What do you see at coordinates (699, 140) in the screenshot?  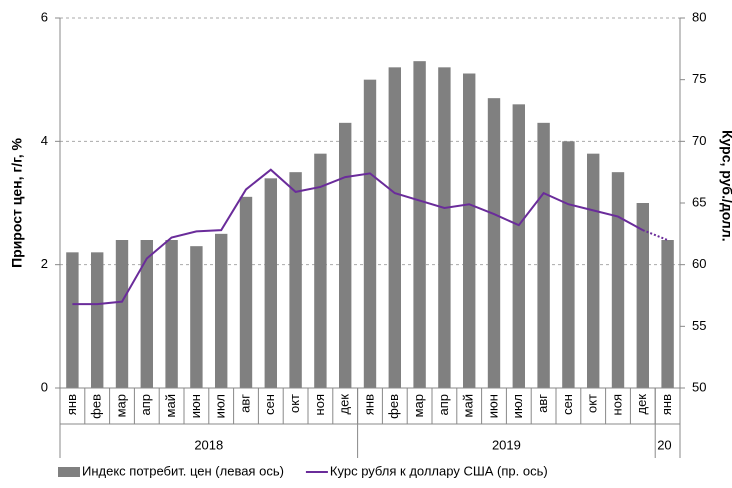 I see `y2-tick-label: 70` at bounding box center [699, 140].